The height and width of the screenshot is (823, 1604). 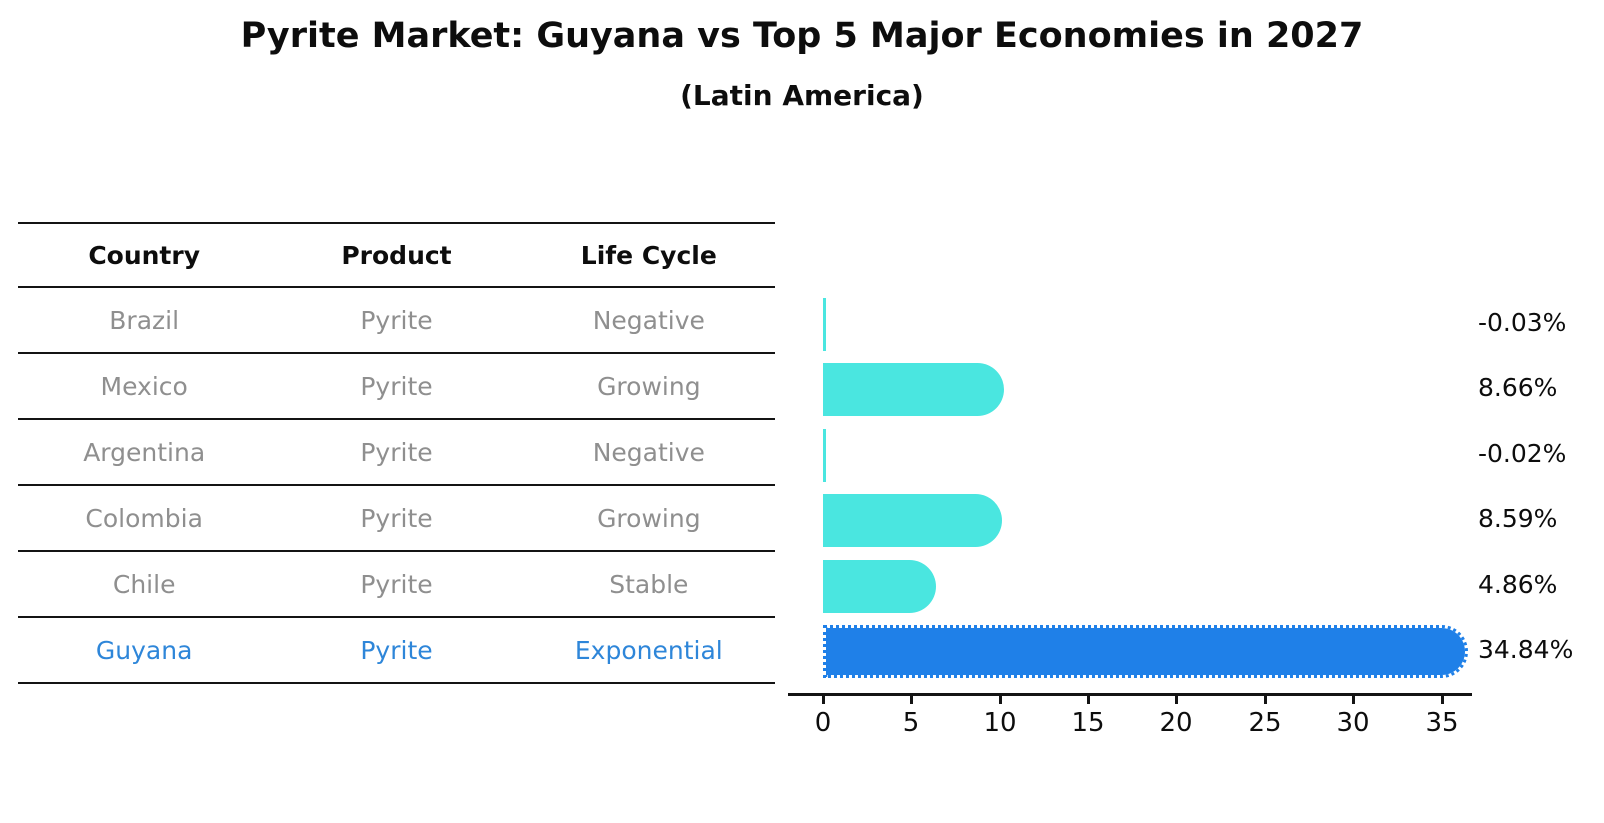 What do you see at coordinates (824, 455) in the screenshot?
I see `bar-argentina` at bounding box center [824, 455].